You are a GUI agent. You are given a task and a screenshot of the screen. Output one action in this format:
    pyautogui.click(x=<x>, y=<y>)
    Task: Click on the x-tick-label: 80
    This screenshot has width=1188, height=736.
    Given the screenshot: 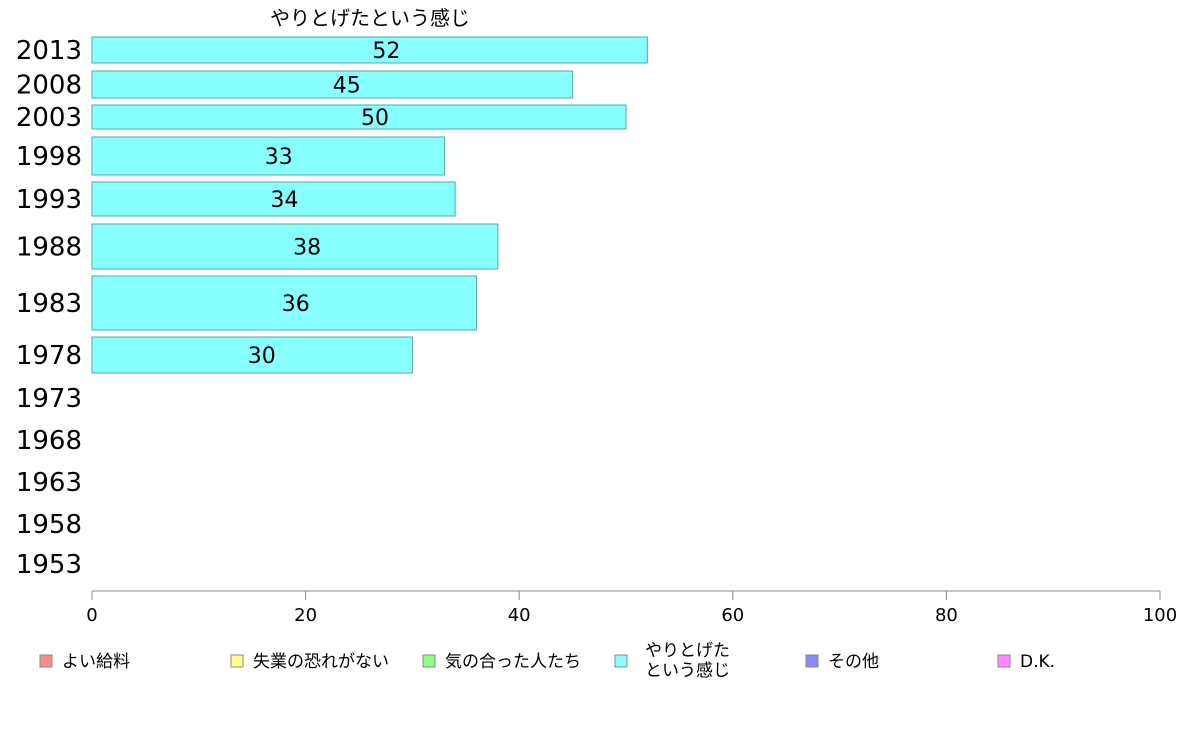 What is the action you would take?
    pyautogui.click(x=946, y=615)
    